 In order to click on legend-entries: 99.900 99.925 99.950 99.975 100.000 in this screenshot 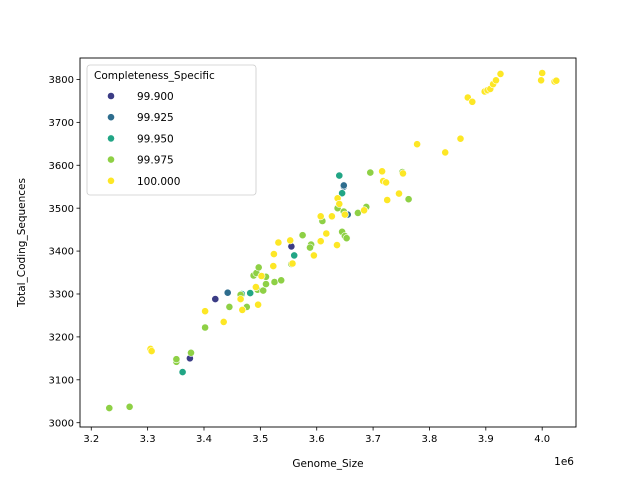, I will do `click(143, 139)`.